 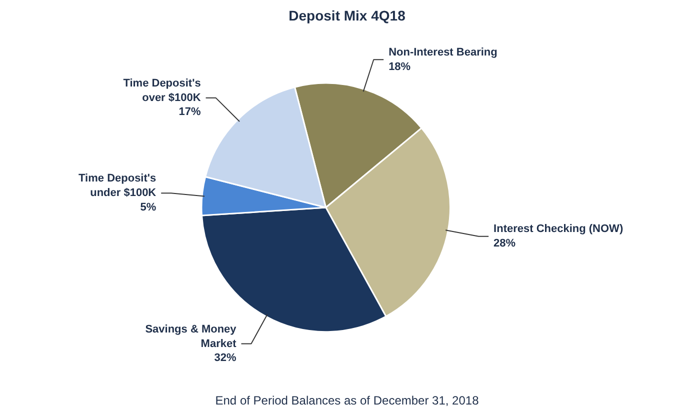 What do you see at coordinates (148, 208) in the screenshot?
I see `data-label: 5%` at bounding box center [148, 208].